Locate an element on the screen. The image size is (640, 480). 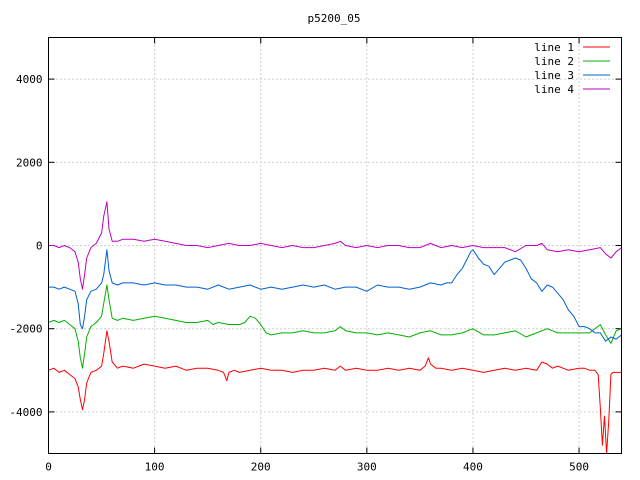
y-tick-label: 0 is located at coordinates (39, 246).